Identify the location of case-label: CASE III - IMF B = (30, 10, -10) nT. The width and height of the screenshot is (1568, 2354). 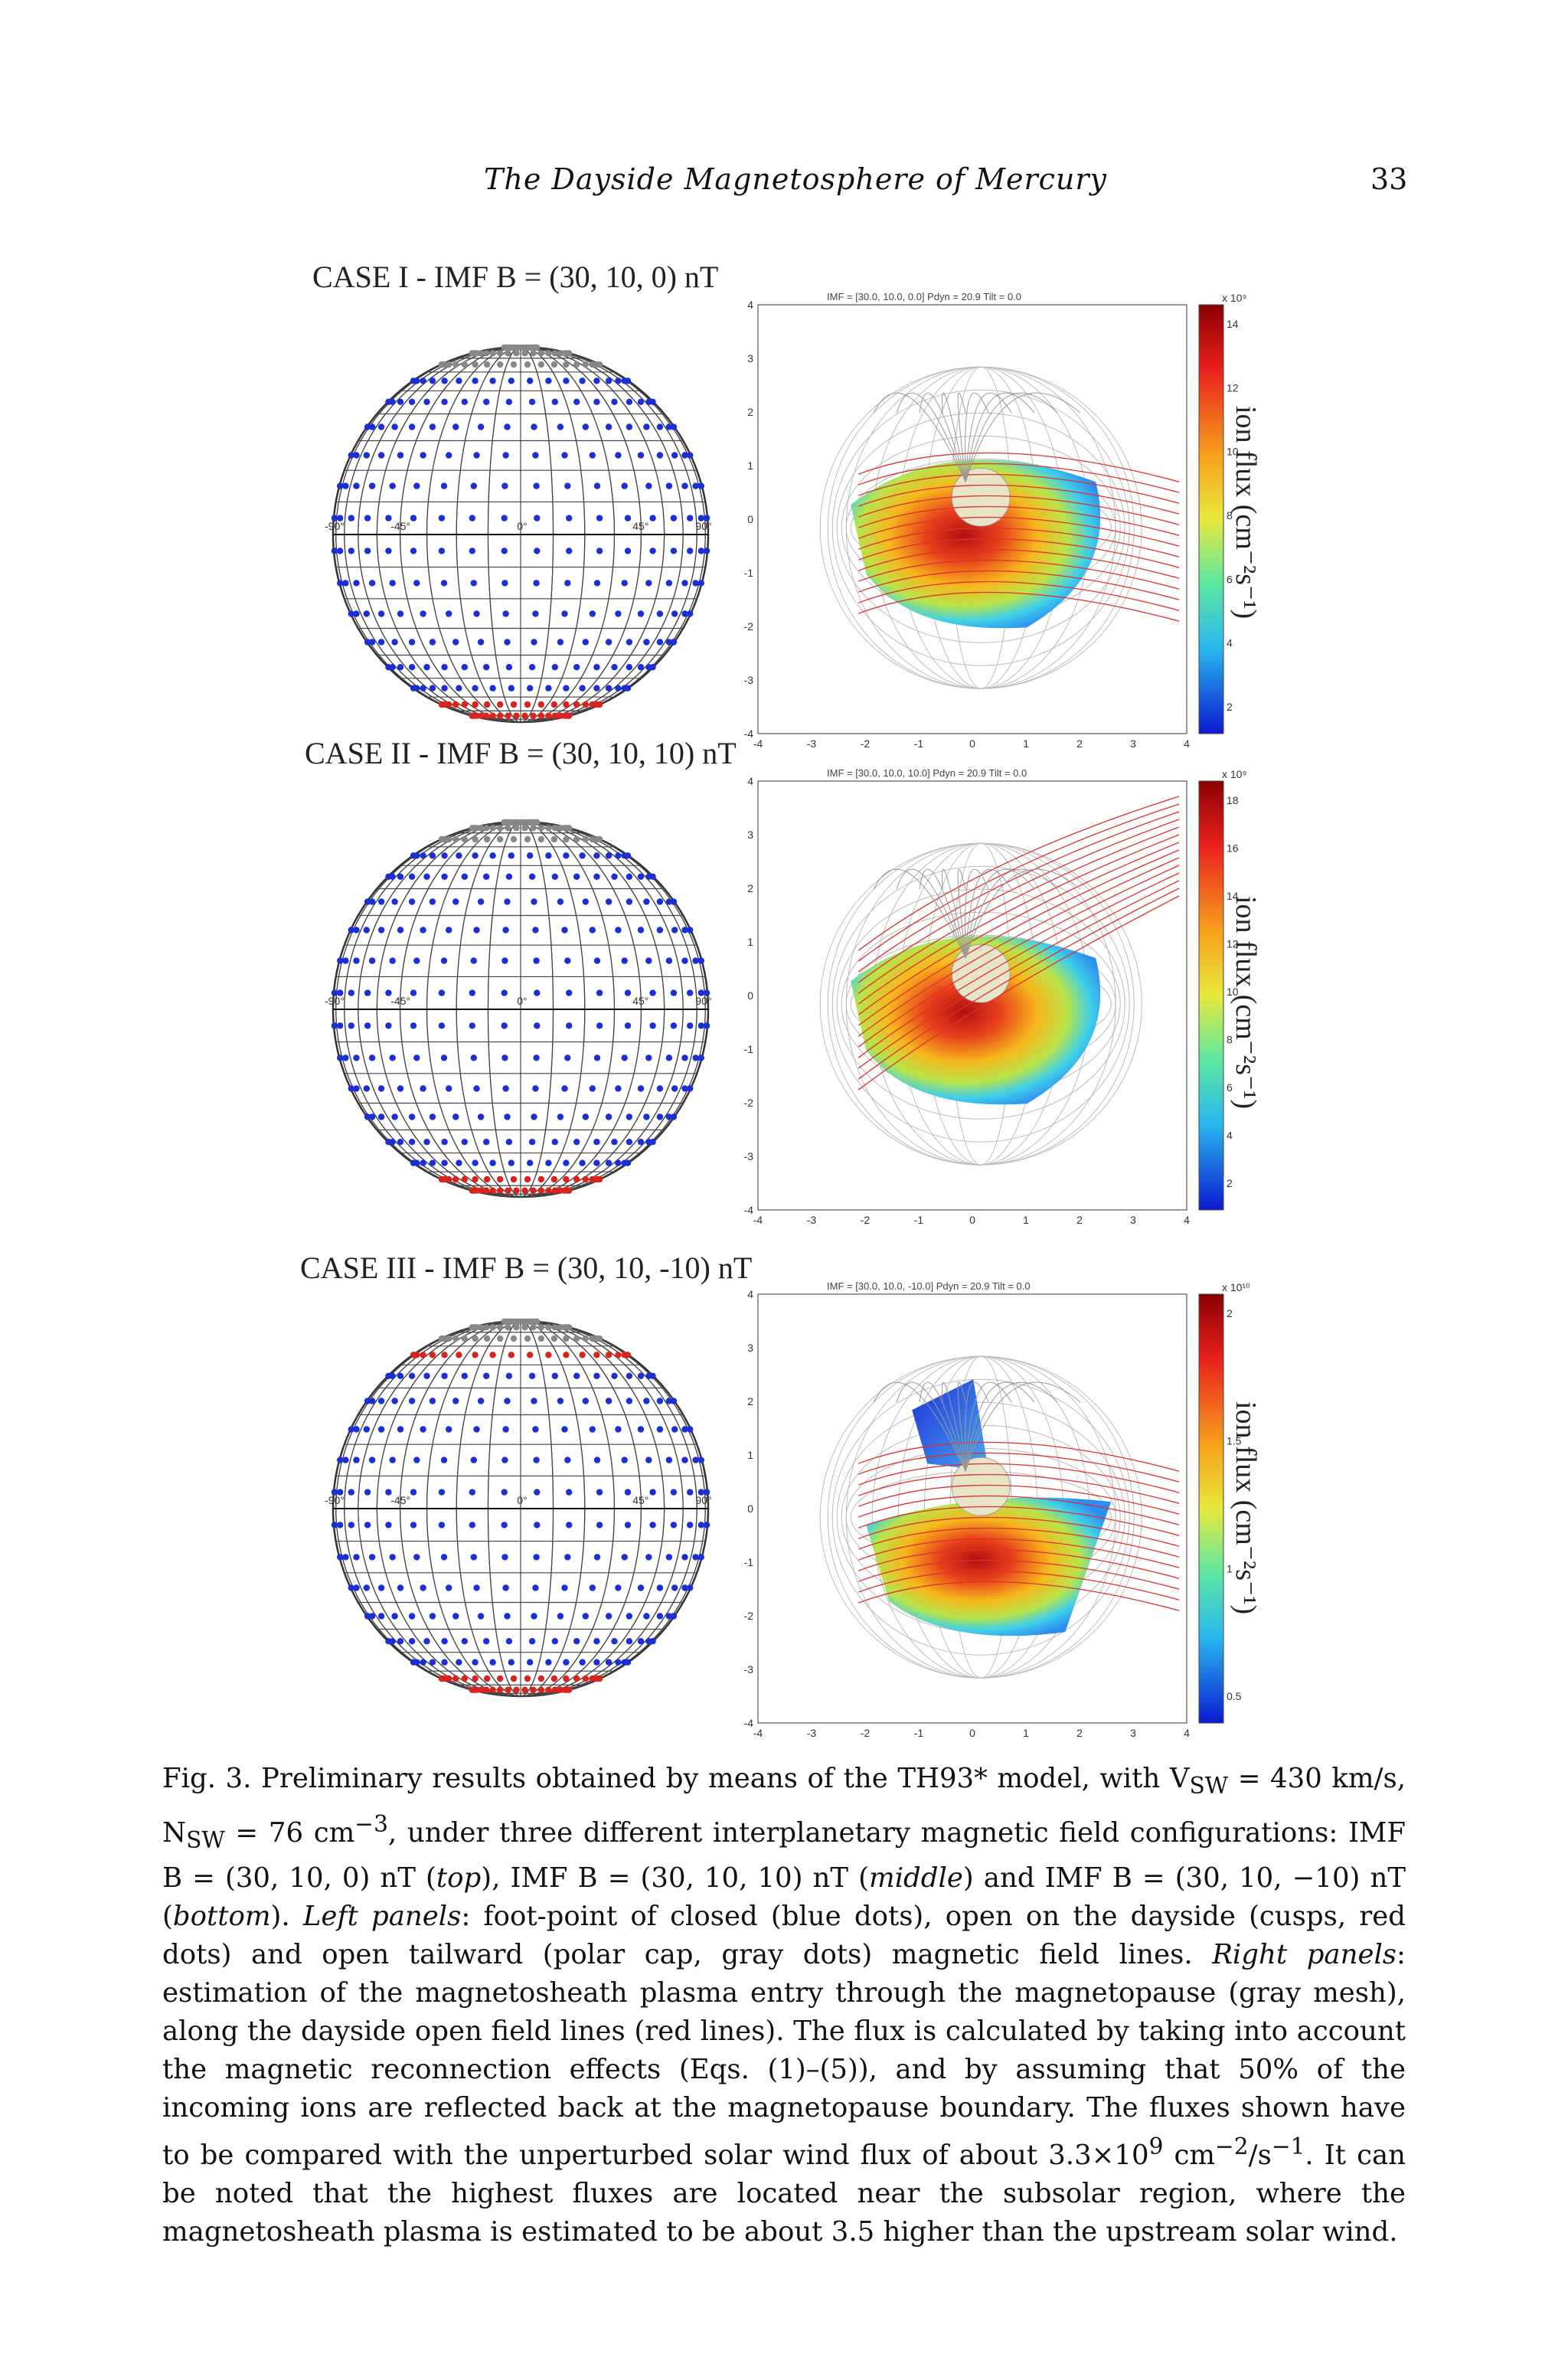
(526, 1268).